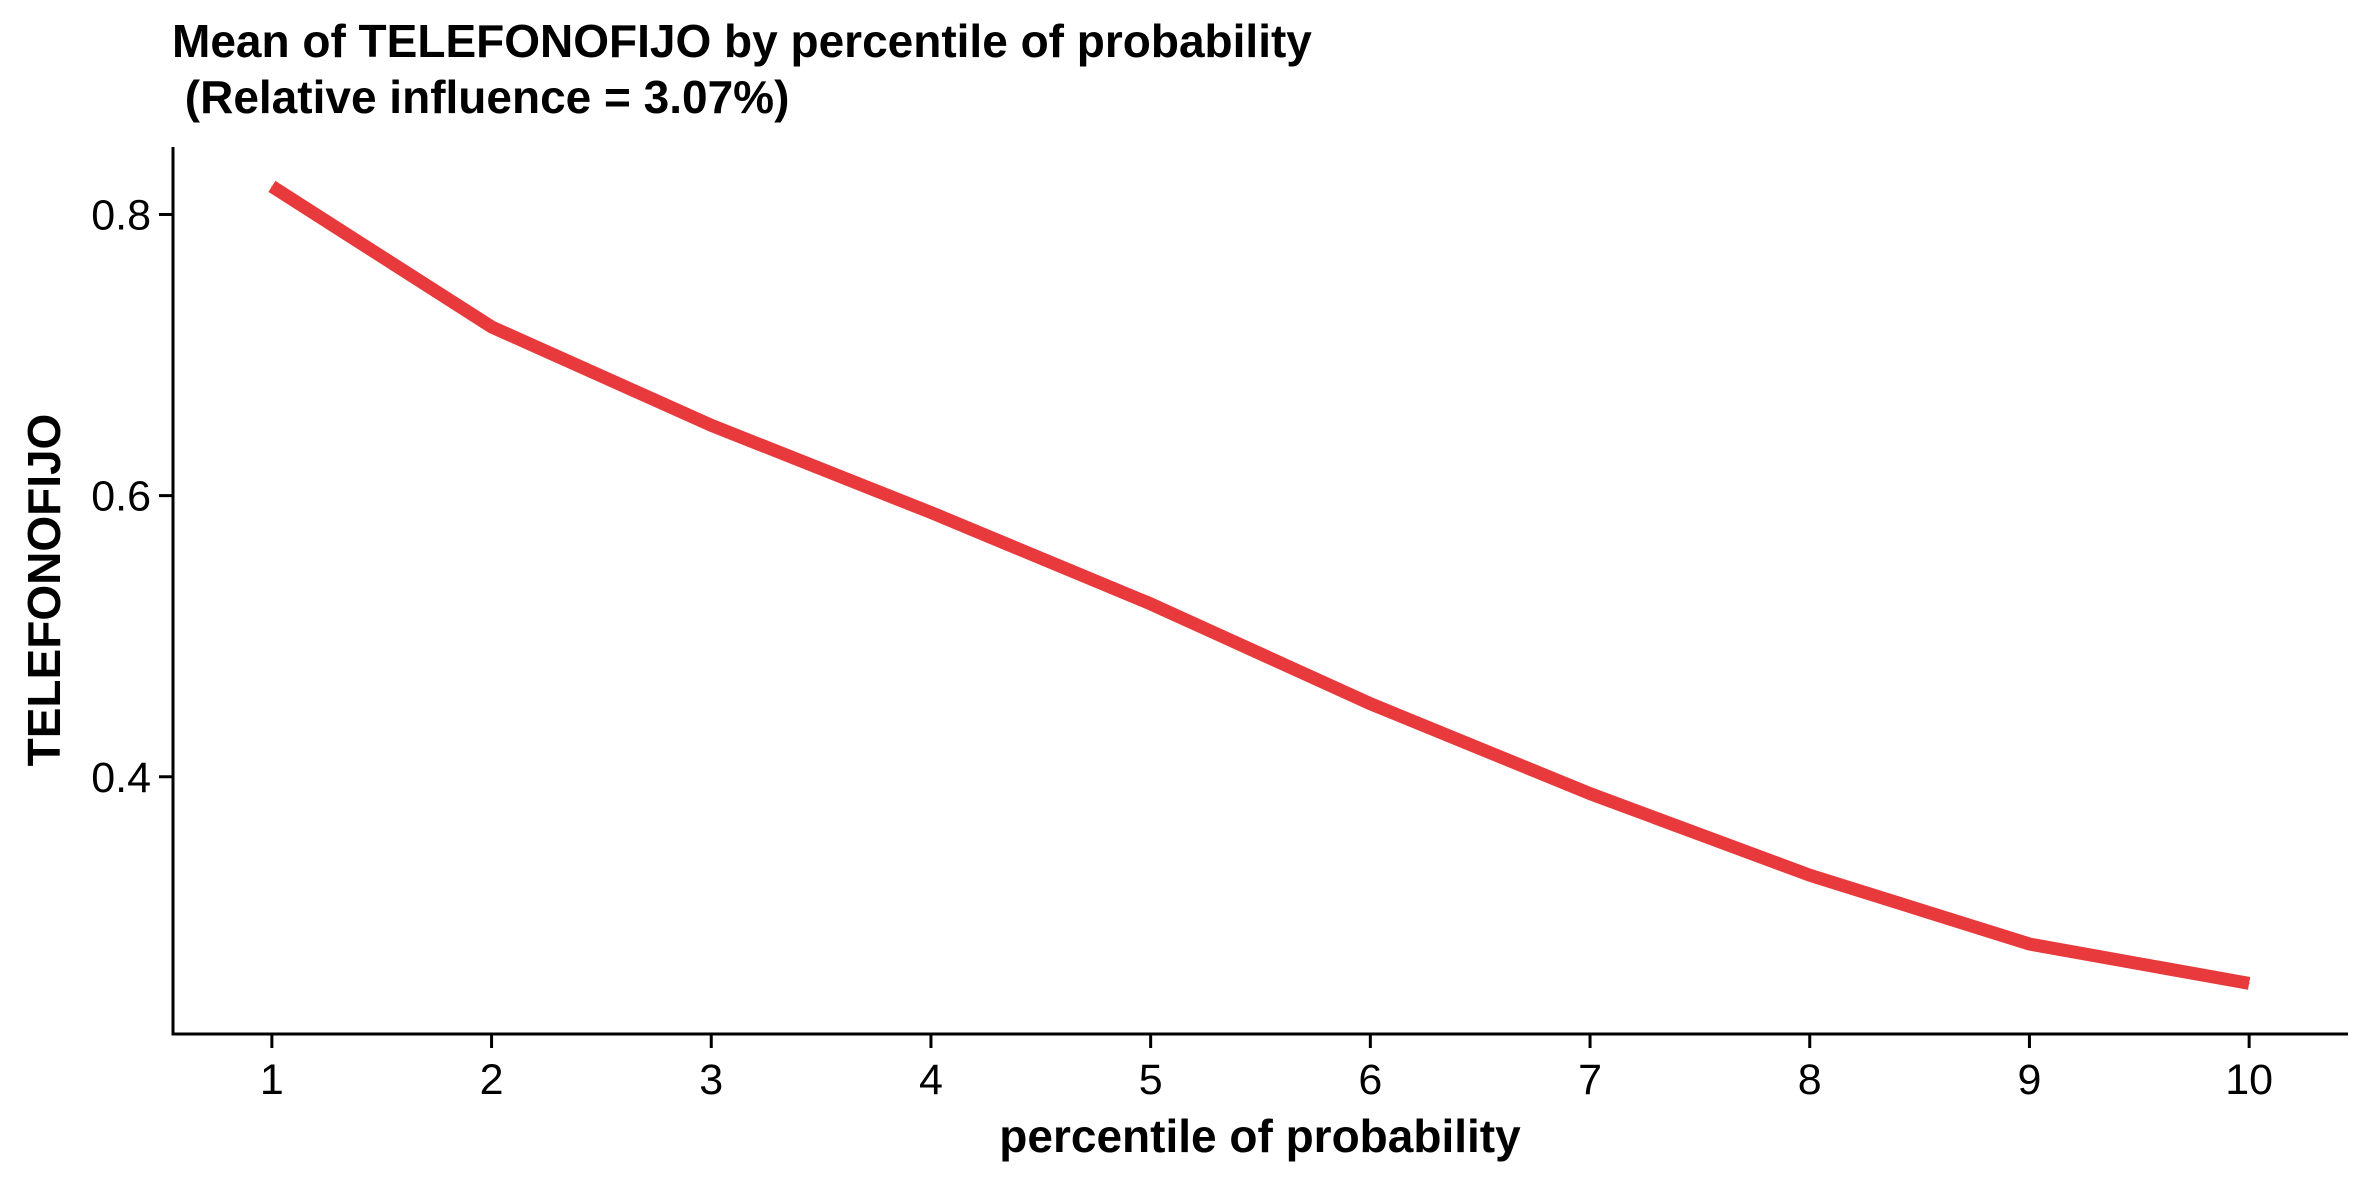 This screenshot has height=1186, width=2362. Describe the element at coordinates (121, 778) in the screenshot. I see `y-tick-label: 0.4` at that location.